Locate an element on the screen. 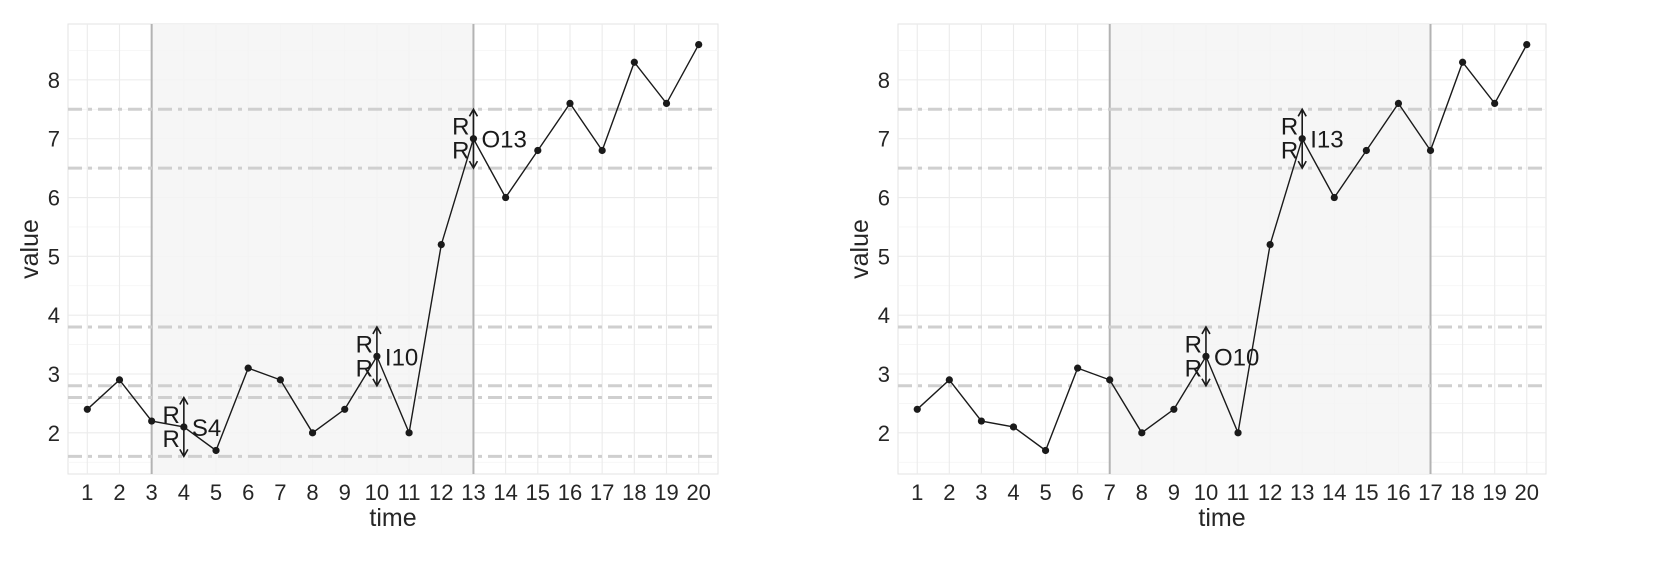 The image size is (1656, 568). x-tick-label: 3 is located at coordinates (981, 492).